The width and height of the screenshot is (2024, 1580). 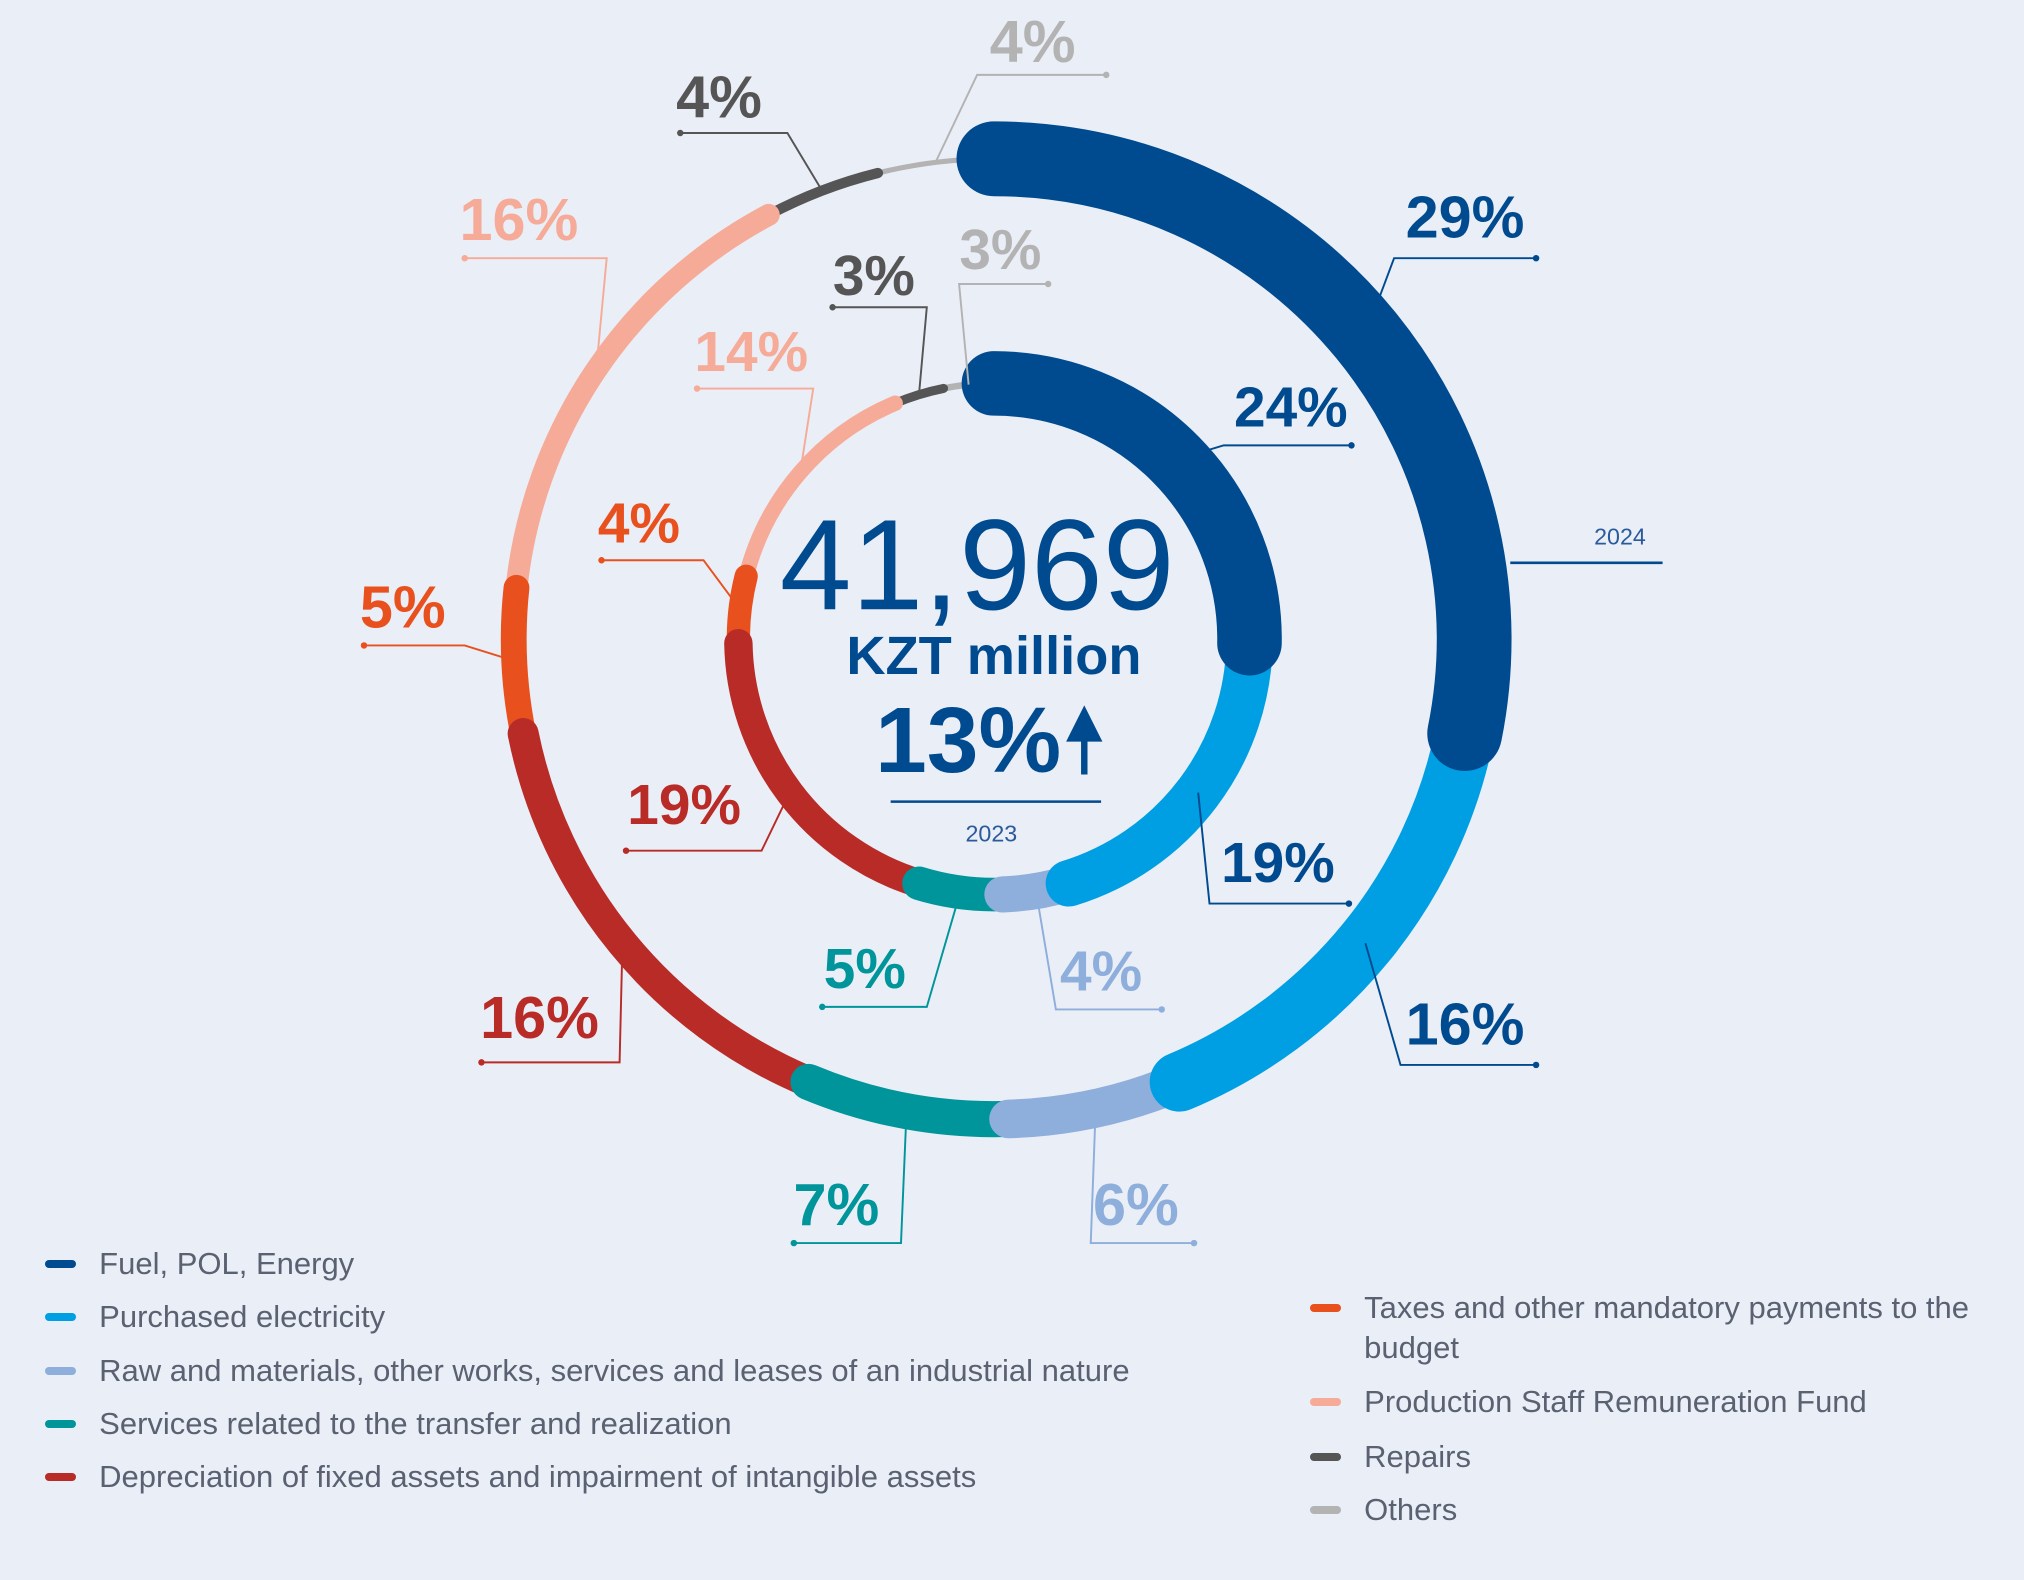 I want to click on value-label: 29%, so click(x=1465, y=217).